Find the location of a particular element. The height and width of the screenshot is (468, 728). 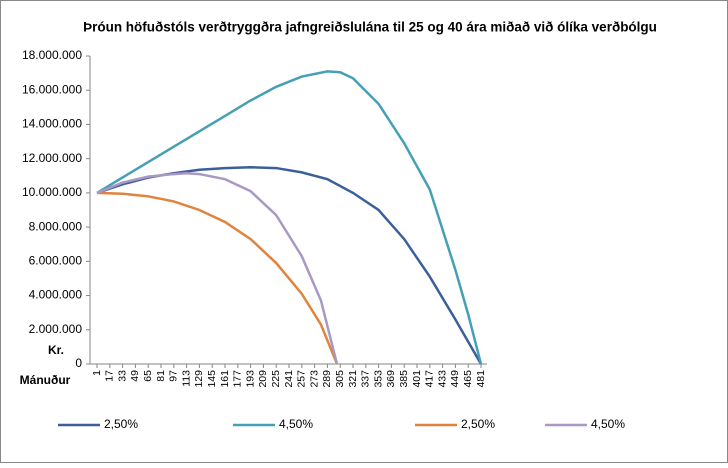

y-tick-label: 8.000.000 is located at coordinates (56, 226).